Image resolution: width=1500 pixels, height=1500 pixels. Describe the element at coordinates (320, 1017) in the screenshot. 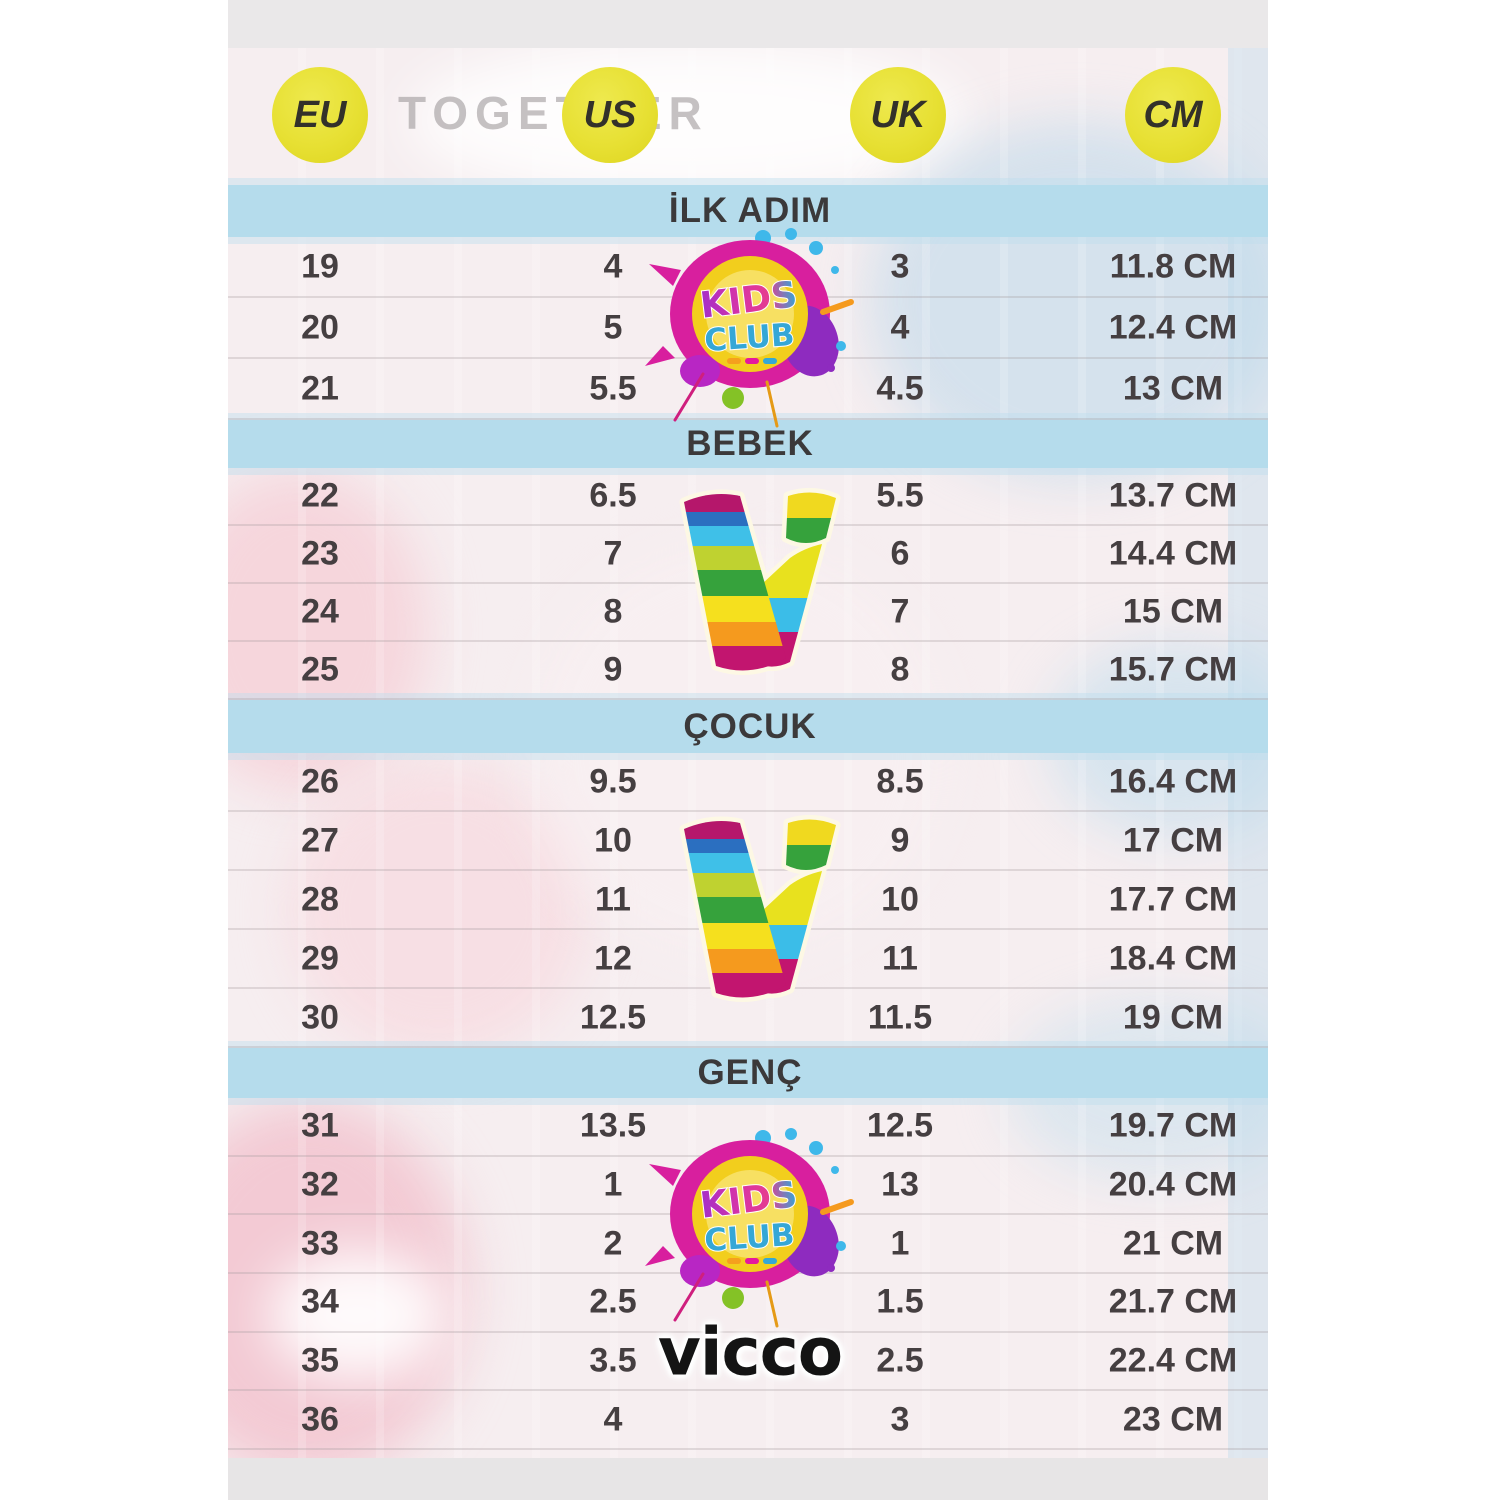

I see `cell-eu: 30` at that location.